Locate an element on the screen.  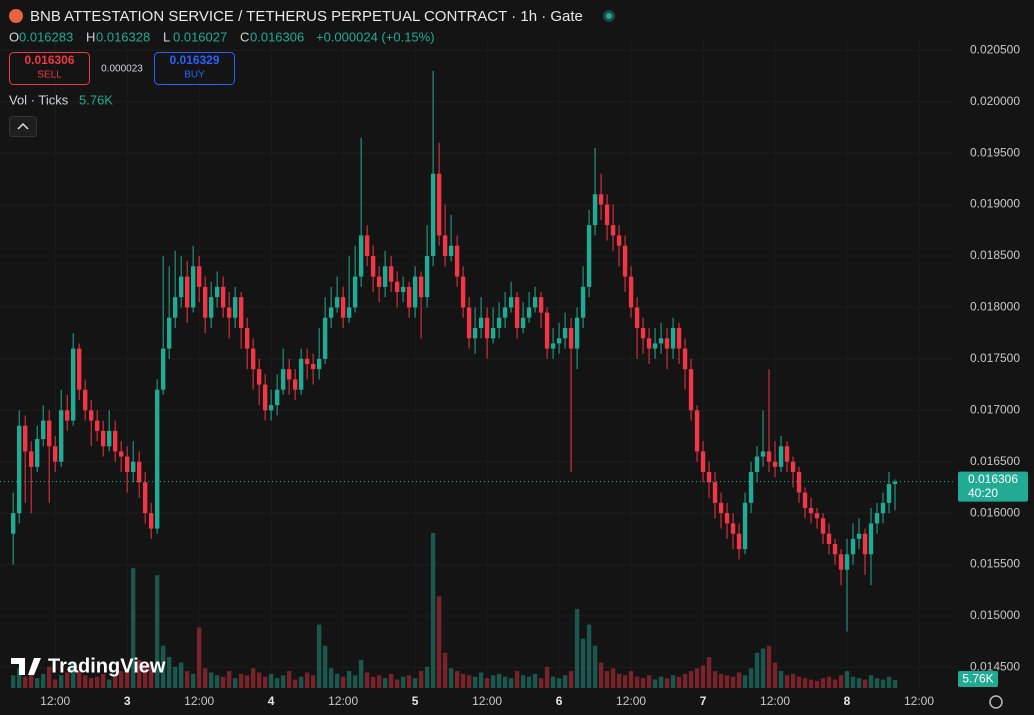
collapse-icon is located at coordinates (23, 126).